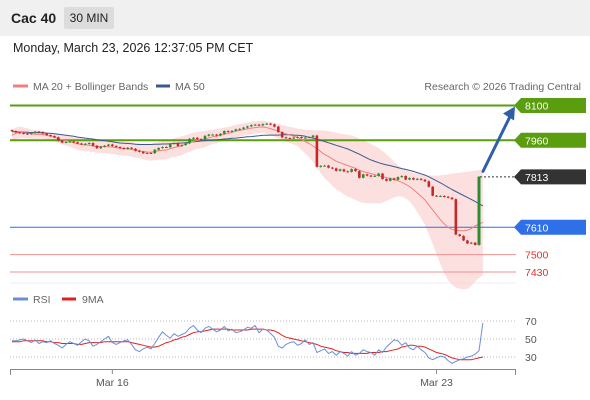  What do you see at coordinates (42, 300) in the screenshot?
I see `rsi-legend-label: RSI` at bounding box center [42, 300].